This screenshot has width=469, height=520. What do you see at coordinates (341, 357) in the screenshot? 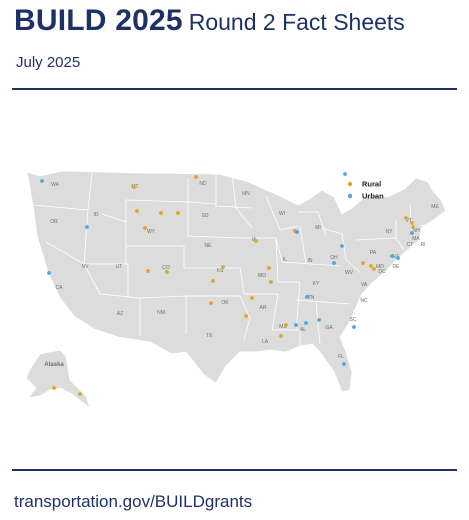
I see `state-label-fl: FL` at bounding box center [341, 357].